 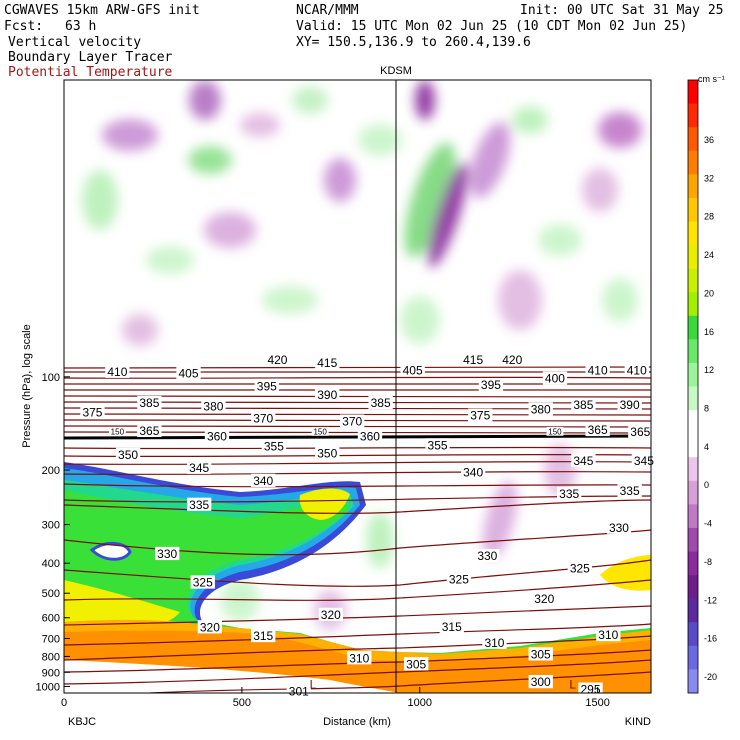 I want to click on colorbar-label: -8, so click(x=708, y=562).